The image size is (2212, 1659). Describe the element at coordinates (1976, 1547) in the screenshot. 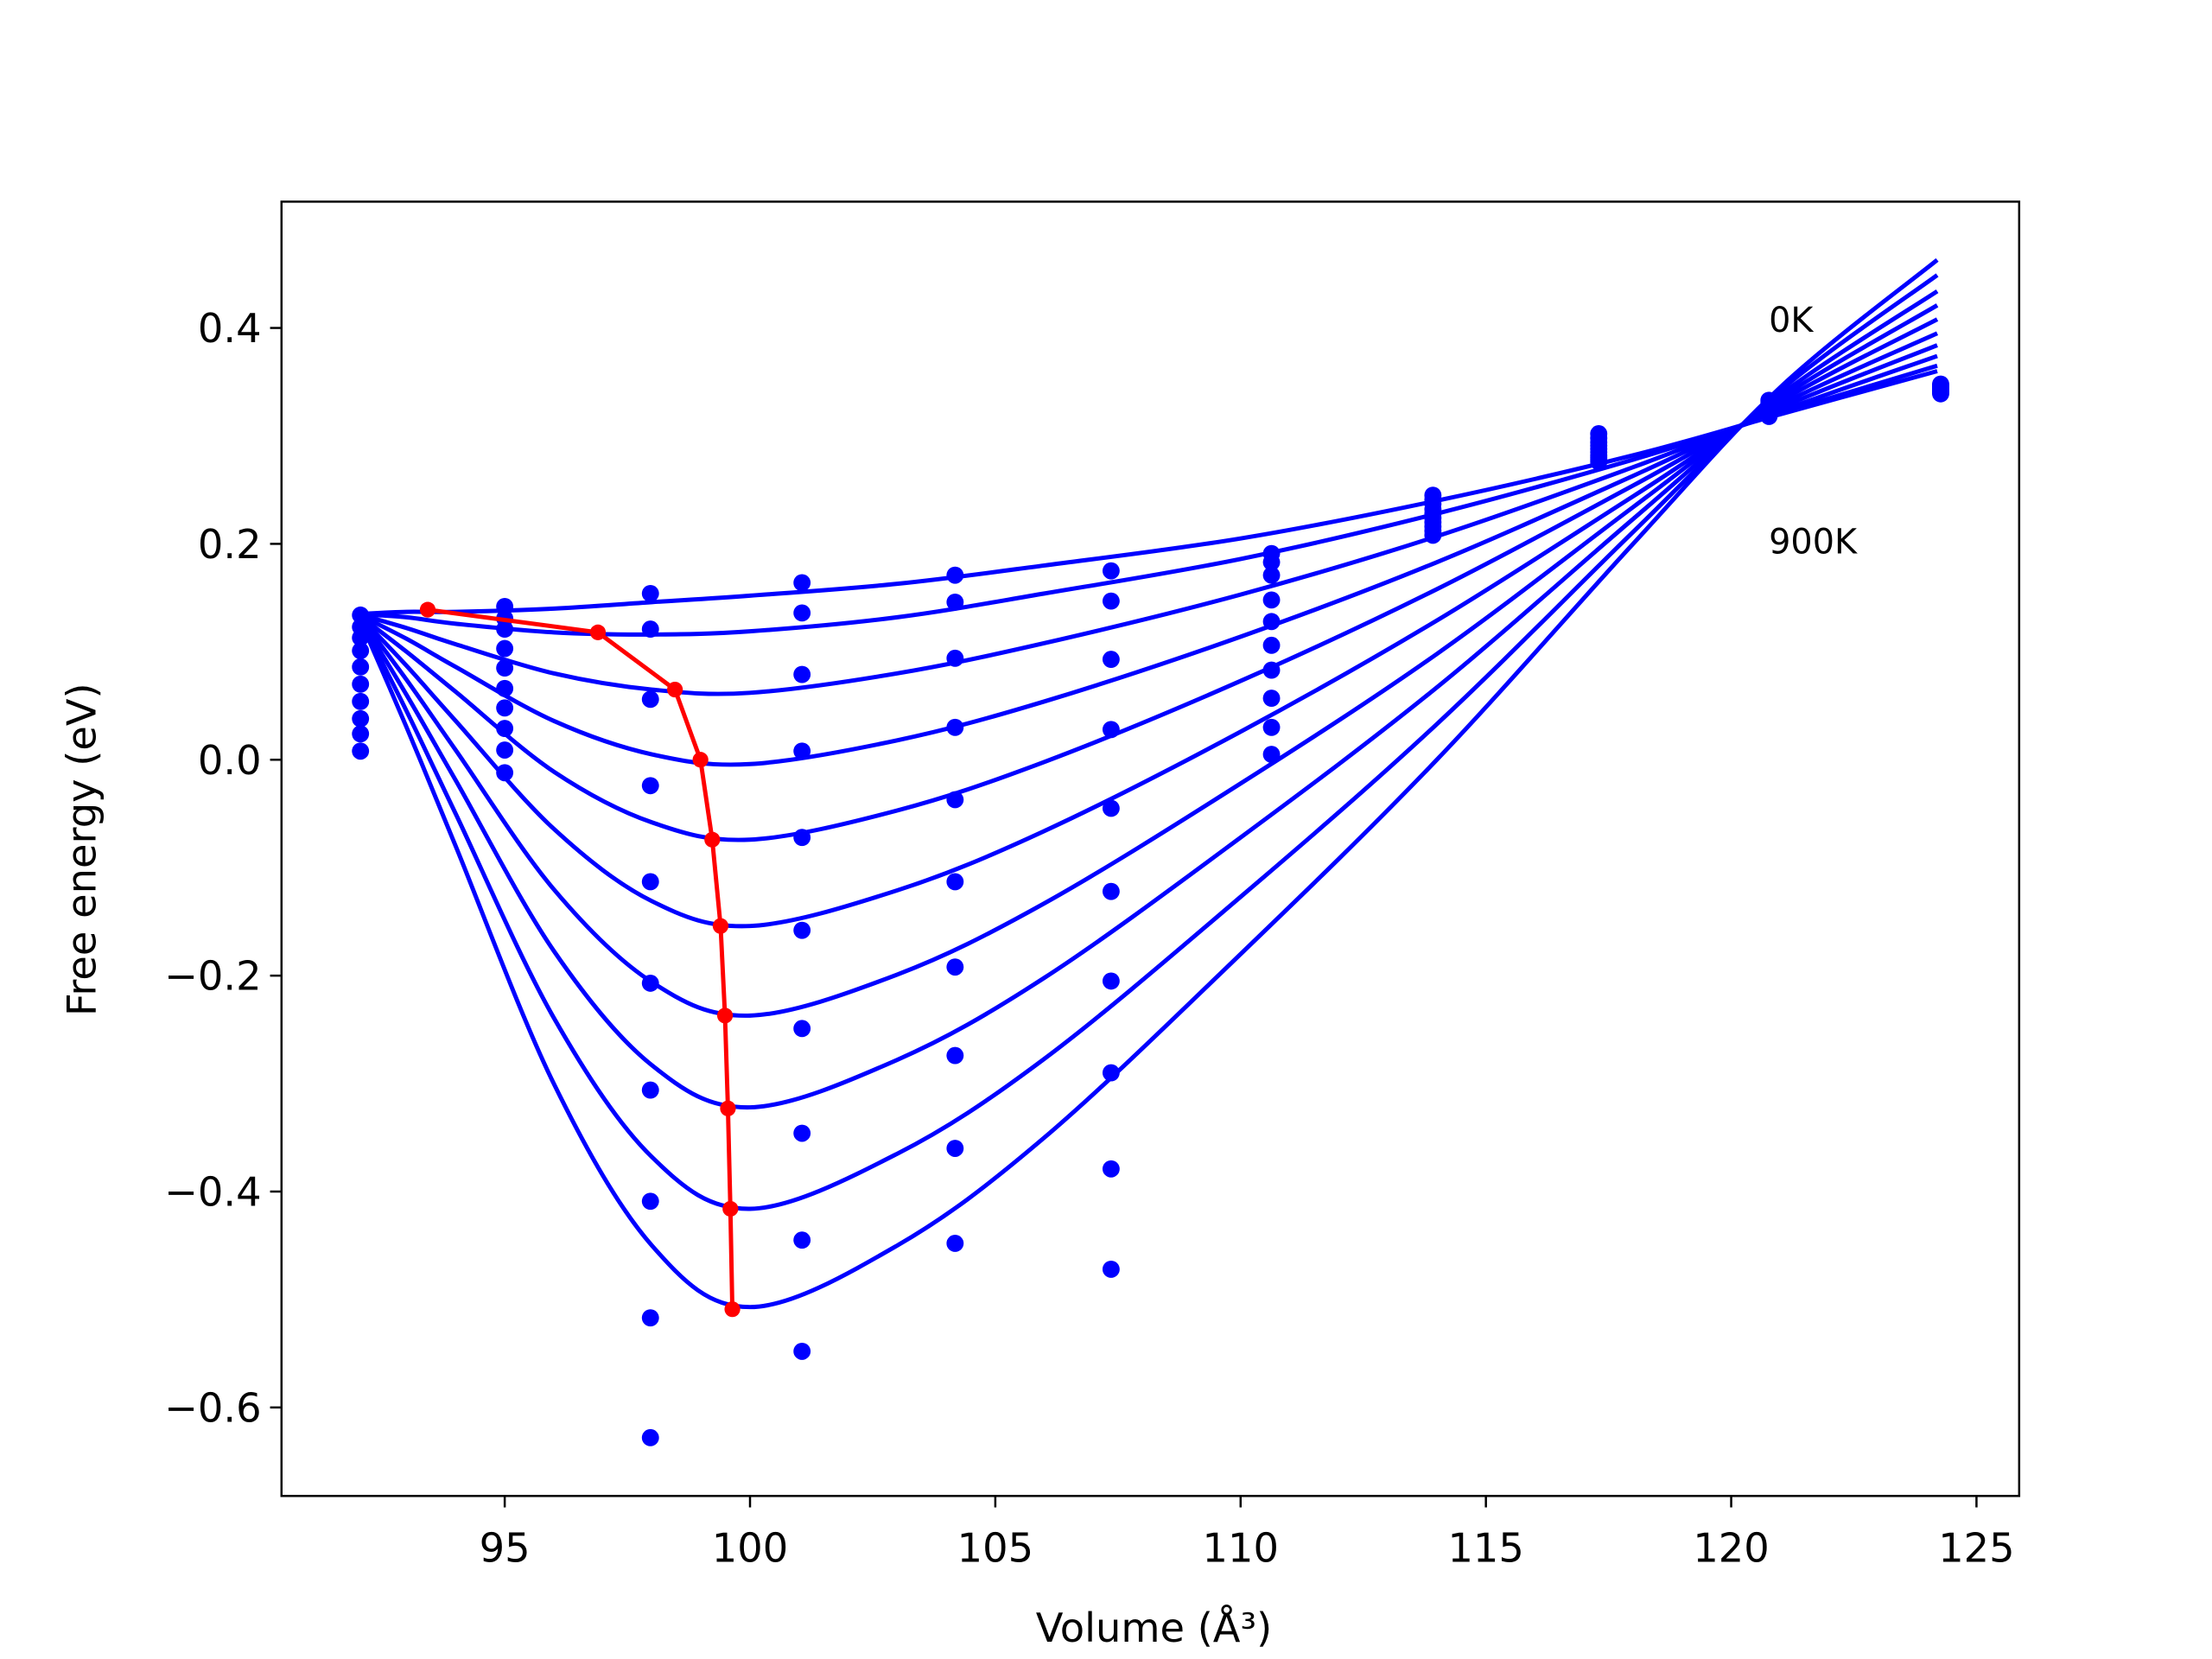

I see `x-tick-label: 125` at that location.